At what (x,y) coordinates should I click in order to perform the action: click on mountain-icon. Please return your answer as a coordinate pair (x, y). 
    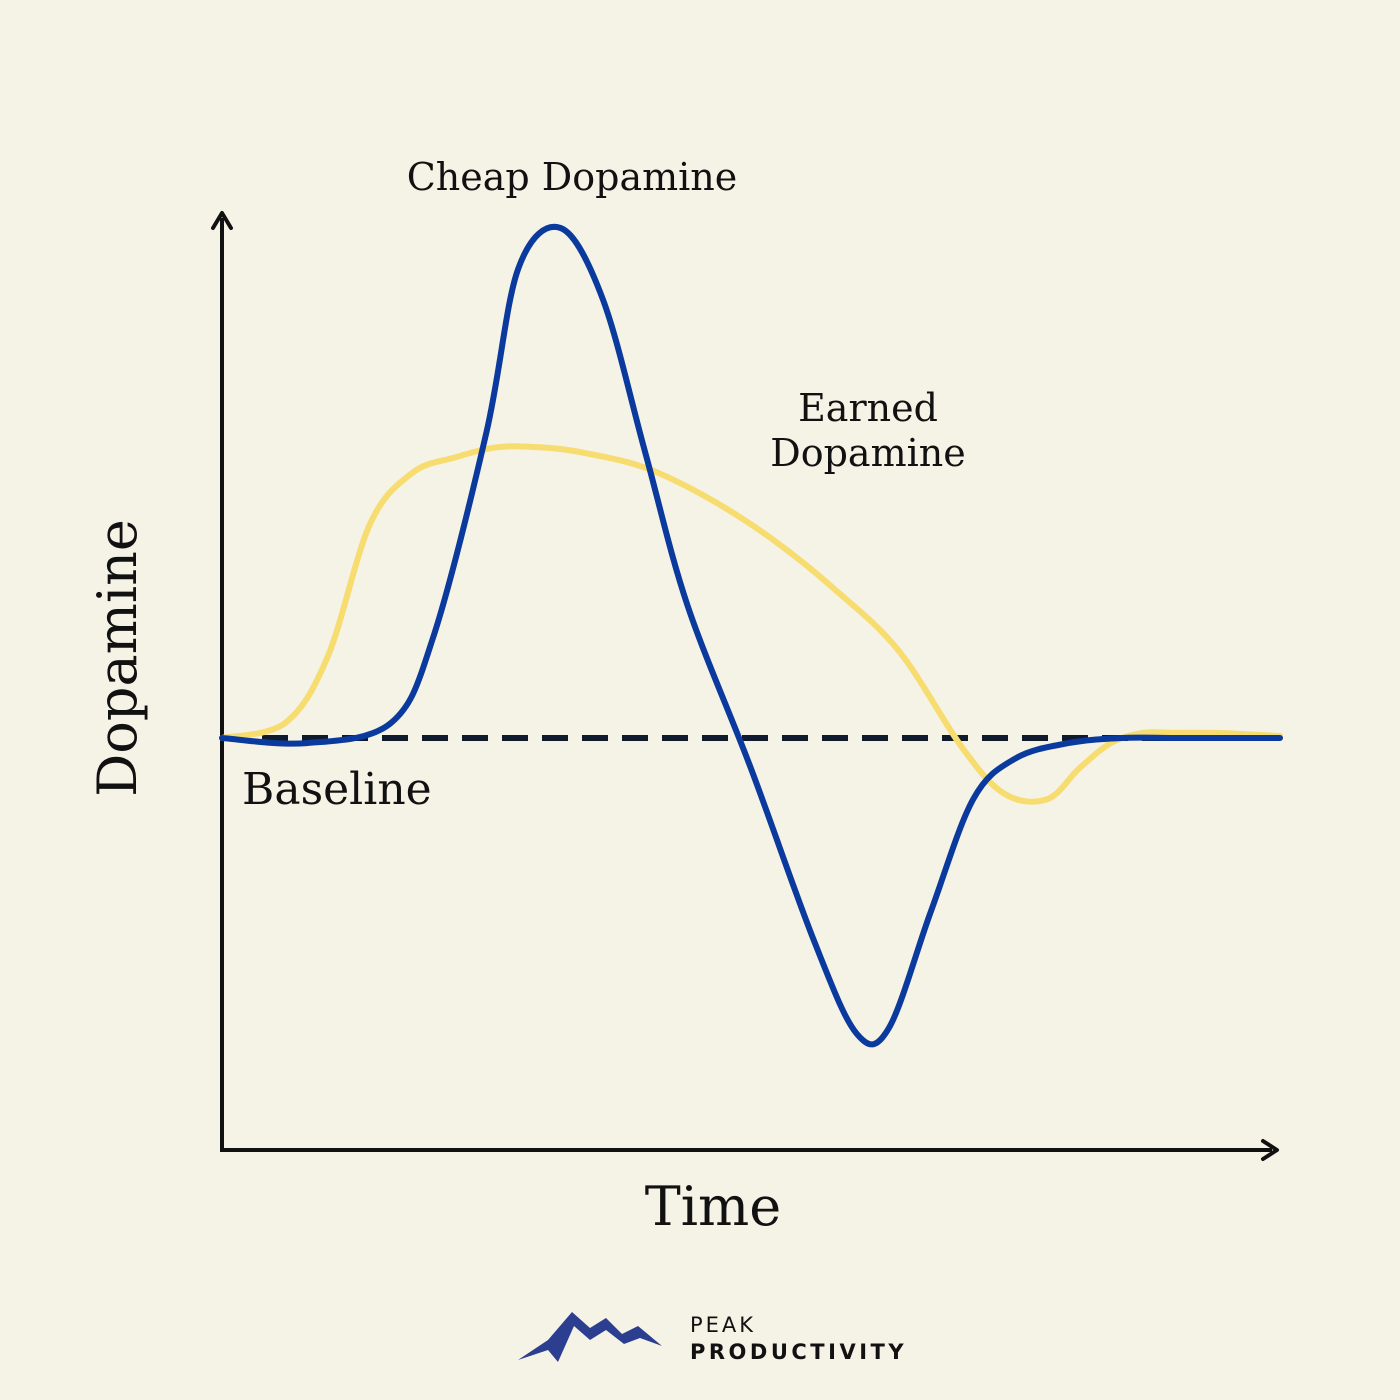
    Looking at the image, I should click on (590, 1337).